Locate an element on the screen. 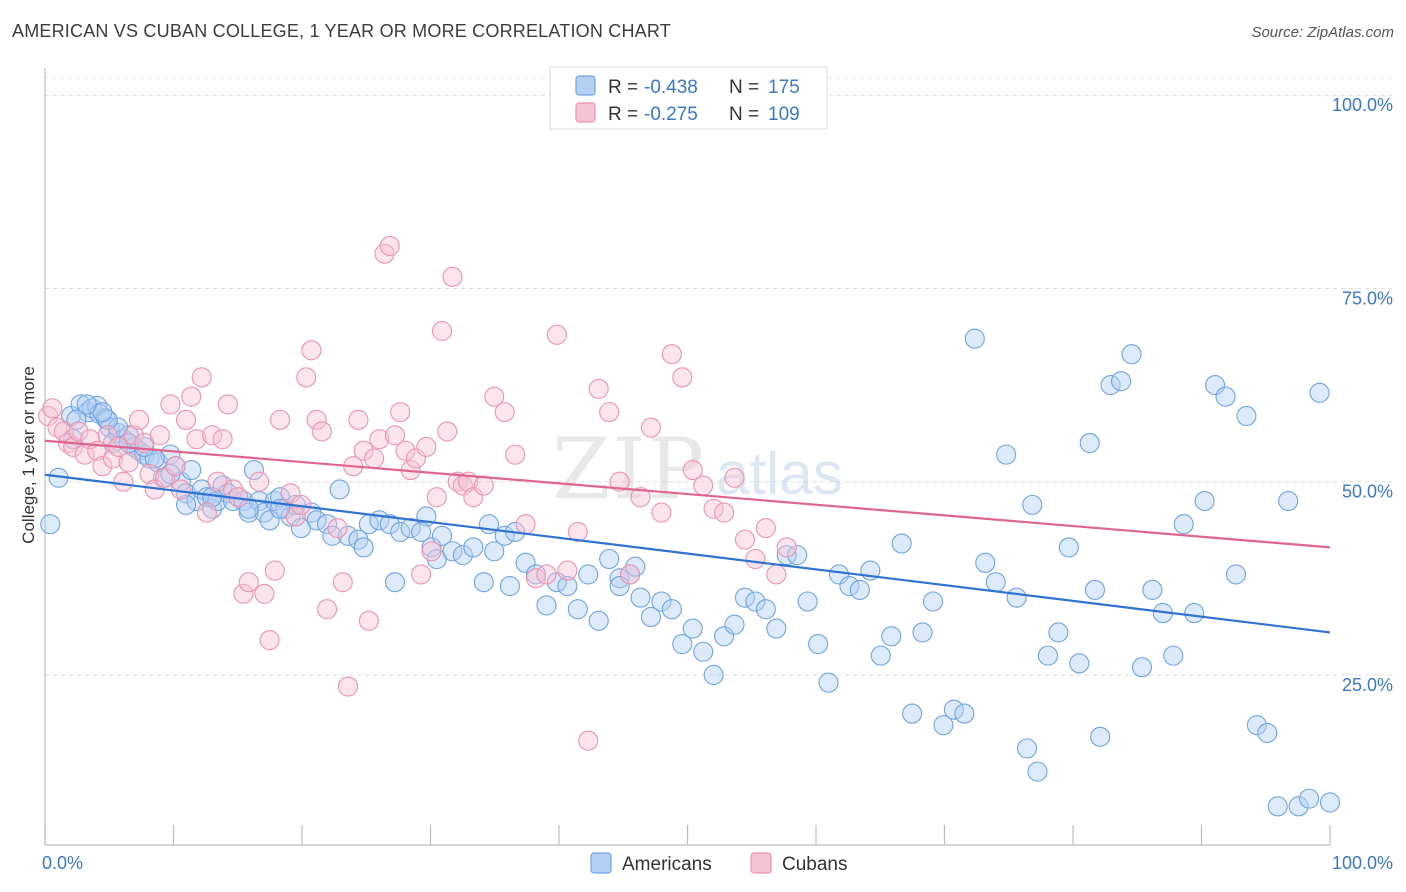  legend-item-americans-label: Americans is located at coordinates (667, 864).